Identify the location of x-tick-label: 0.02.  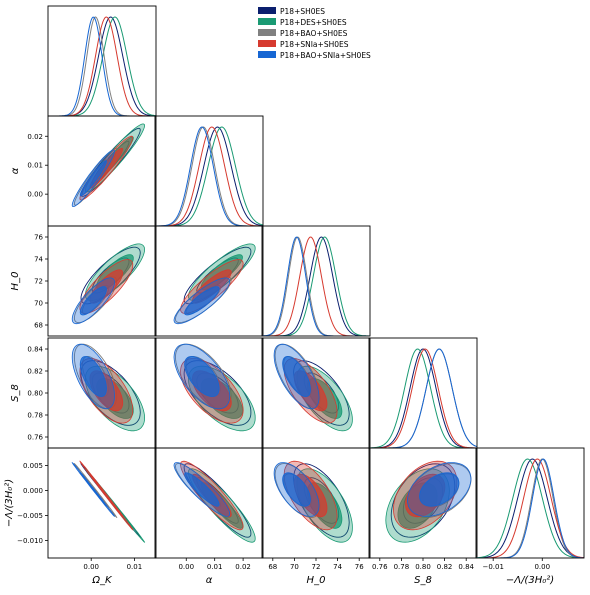
(243, 567).